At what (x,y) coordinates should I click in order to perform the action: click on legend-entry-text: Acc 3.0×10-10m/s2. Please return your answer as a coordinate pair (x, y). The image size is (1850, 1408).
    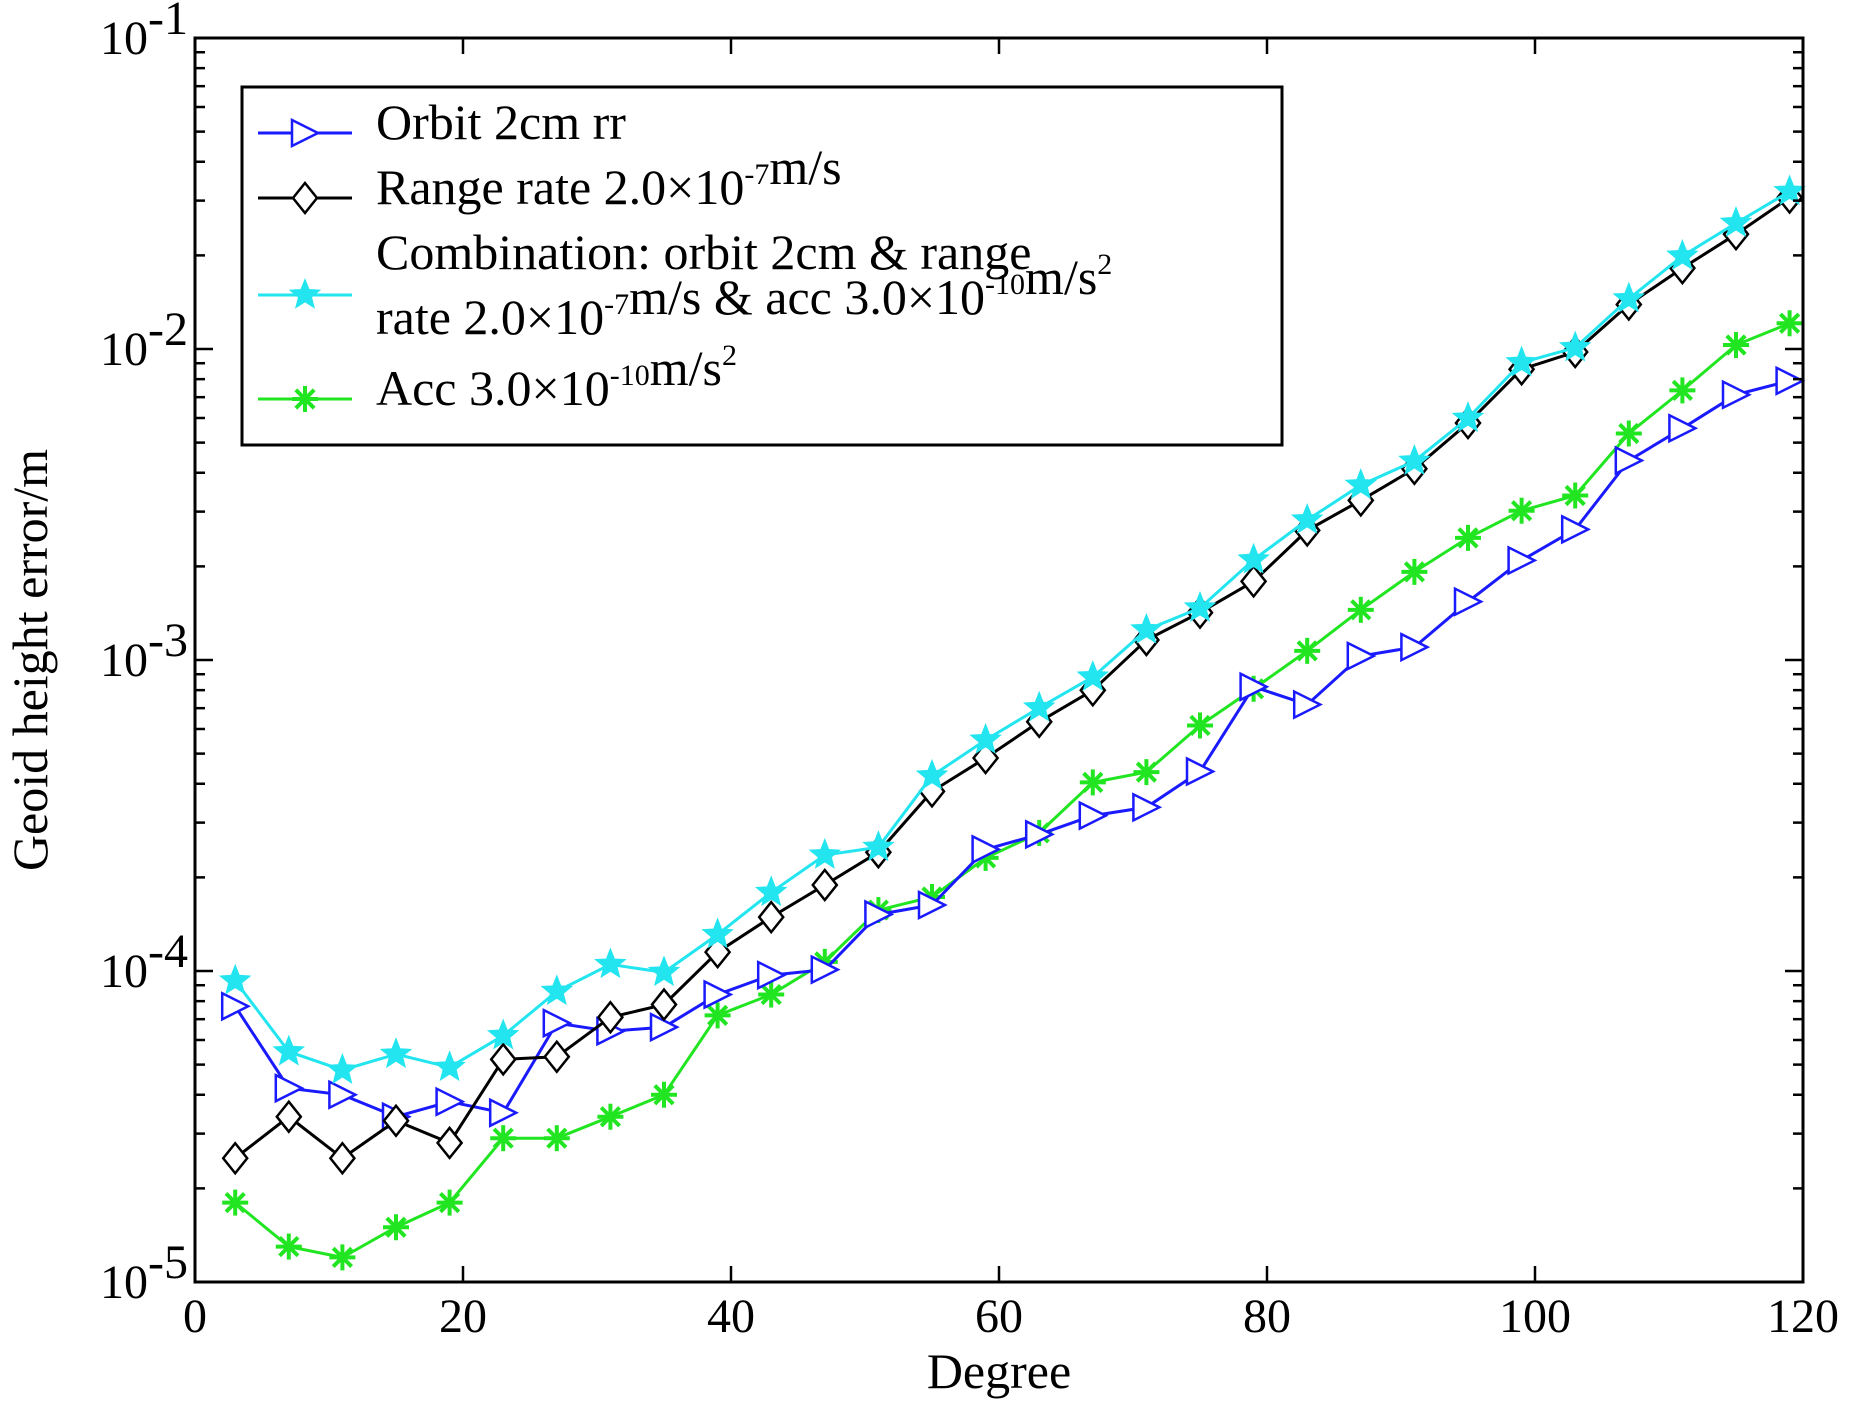
    Looking at the image, I should click on (556, 377).